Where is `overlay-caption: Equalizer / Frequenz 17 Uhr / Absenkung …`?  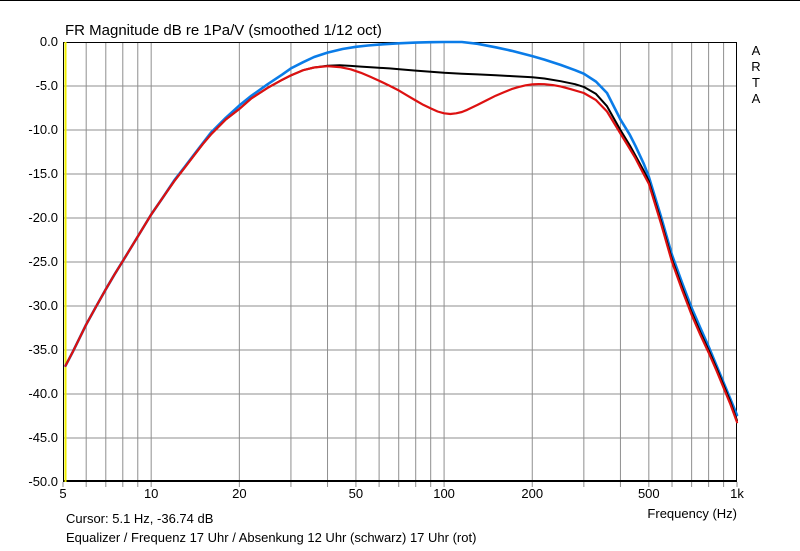 overlay-caption: Equalizer / Frequenz 17 Uhr / Absenkung … is located at coordinates (271, 537).